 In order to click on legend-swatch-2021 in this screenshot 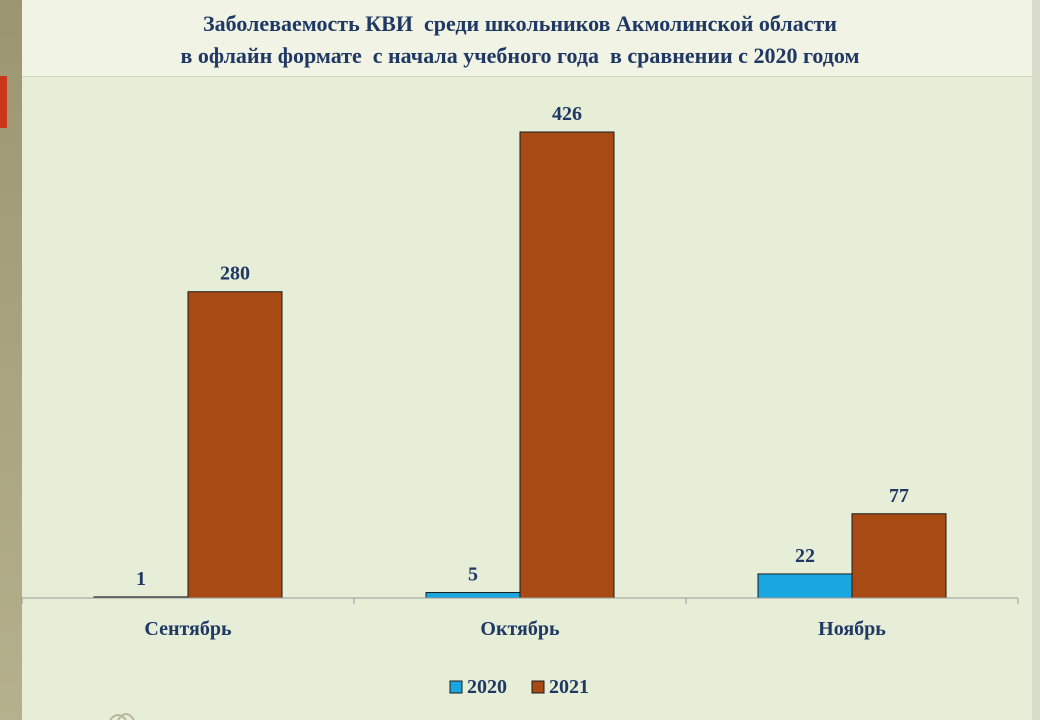, I will do `click(538, 687)`.